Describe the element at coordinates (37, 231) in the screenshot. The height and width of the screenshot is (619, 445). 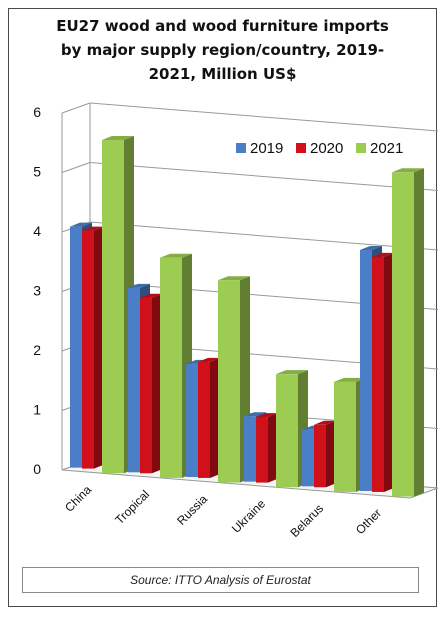
I see `y-tick-label: 4` at that location.